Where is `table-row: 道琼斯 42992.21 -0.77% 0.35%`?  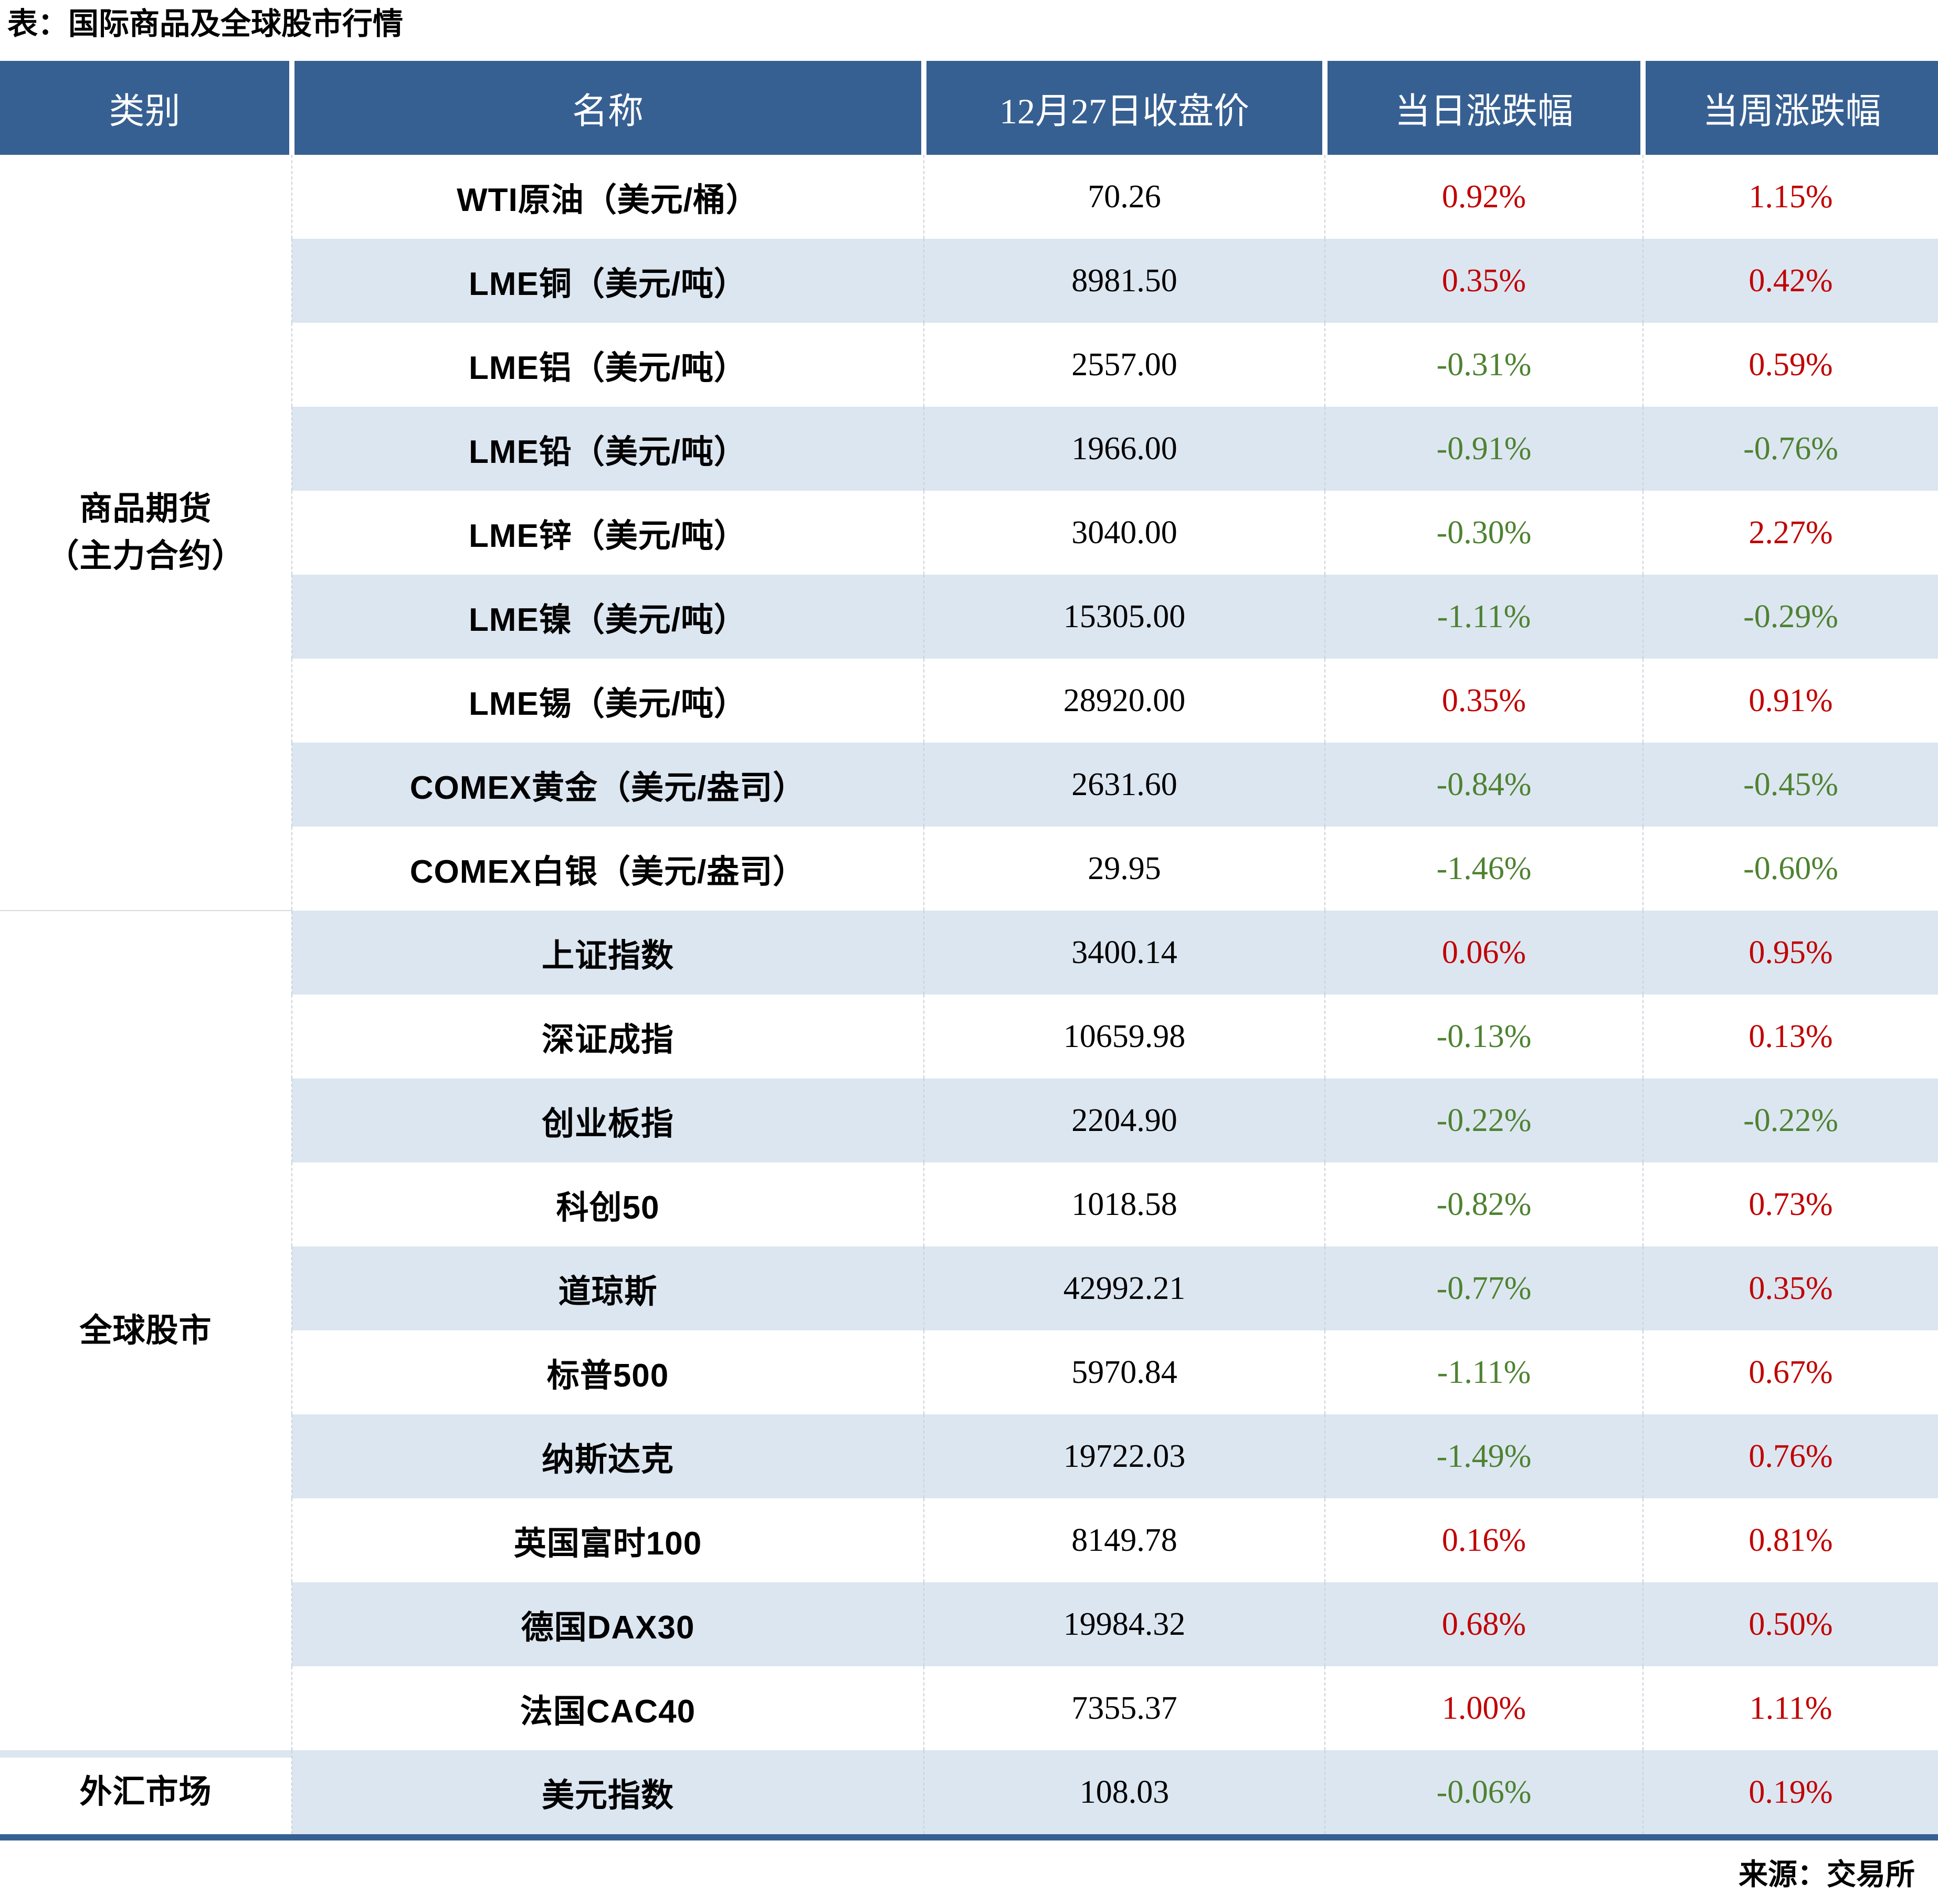
table-row: 道琼斯 42992.21 -0.77% 0.35% is located at coordinates (969, 1288).